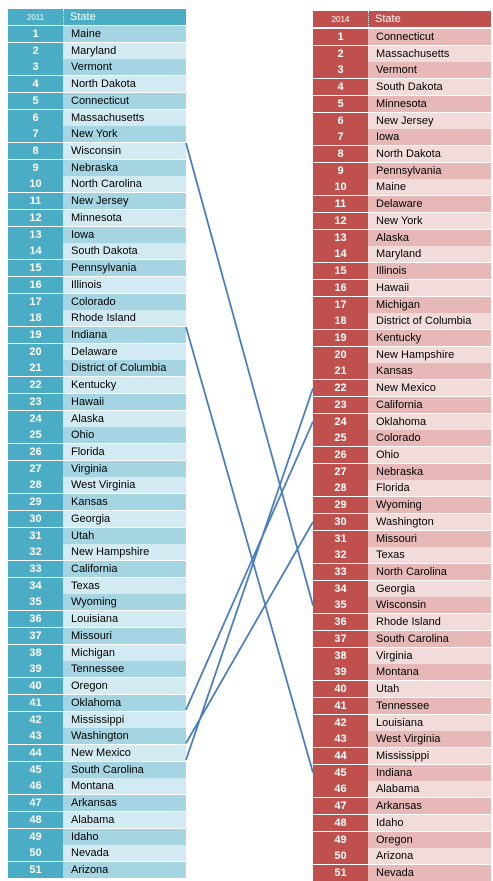 The width and height of the screenshot is (493, 881). Describe the element at coordinates (35, 803) in the screenshot. I see `rank-cell: 47` at that location.